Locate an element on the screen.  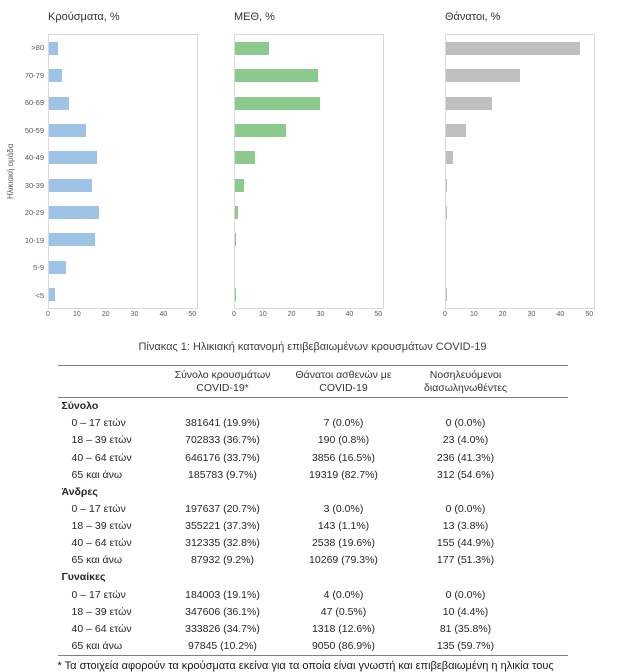
section-label: Γυναίκες is located at coordinates (83, 577).